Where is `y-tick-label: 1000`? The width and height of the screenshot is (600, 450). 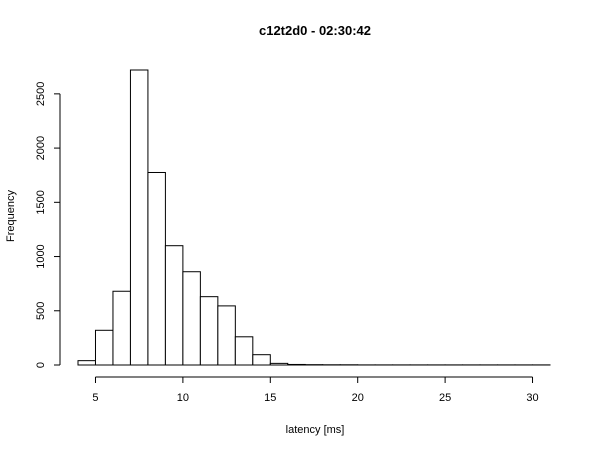
y-tick-label: 1000 is located at coordinates (41, 256).